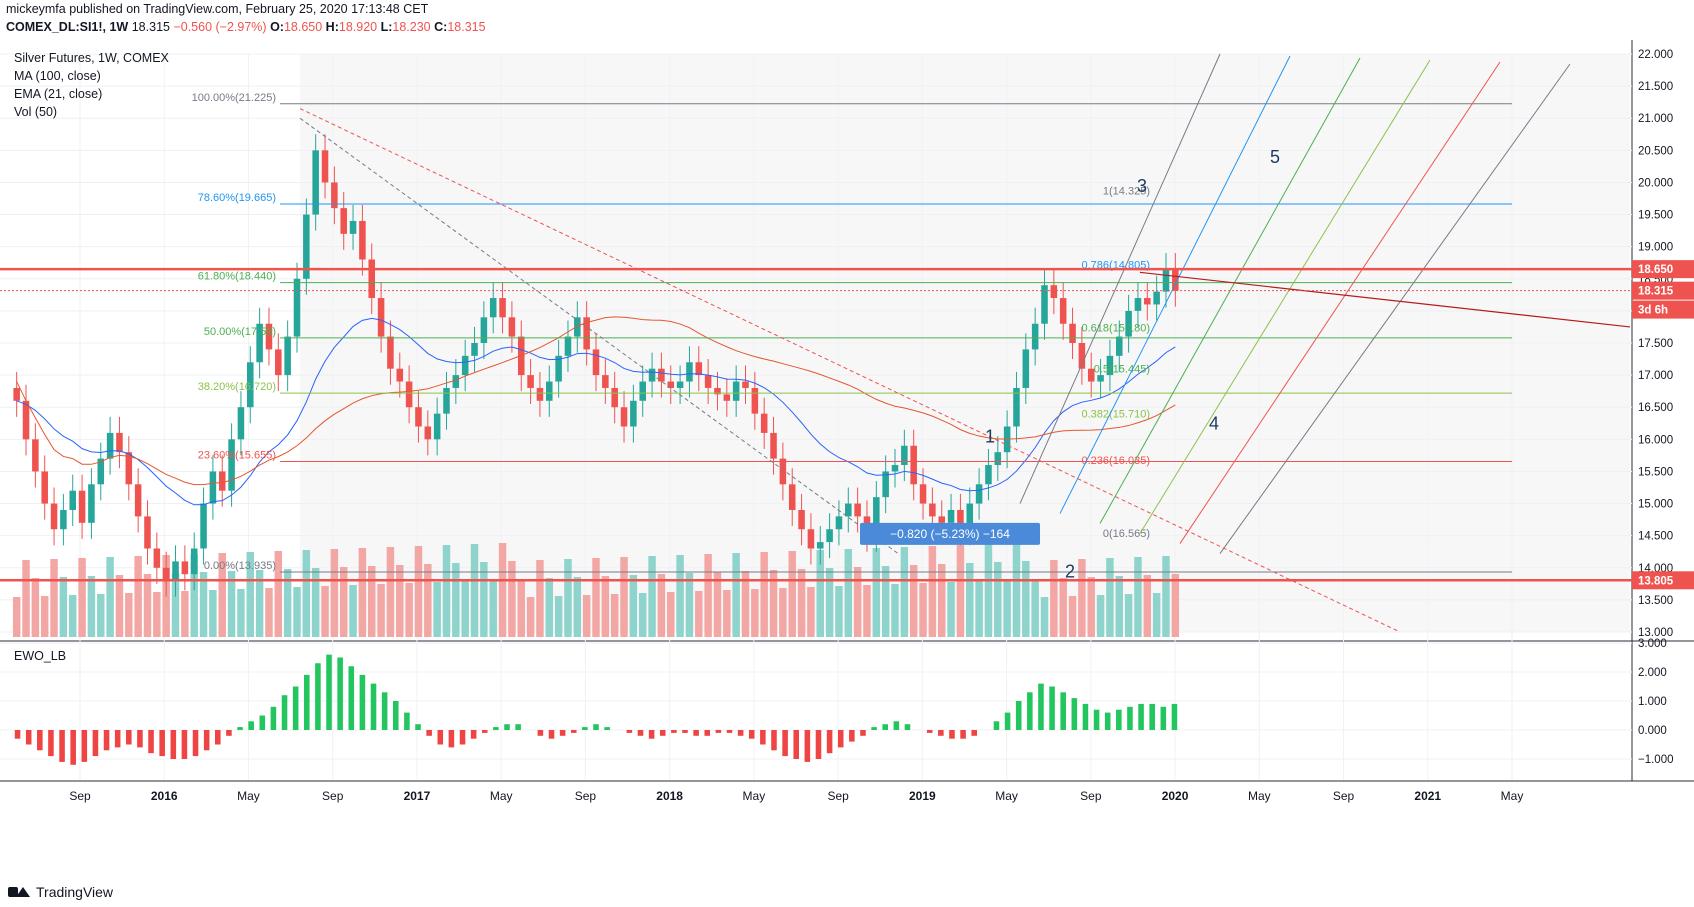 The width and height of the screenshot is (1694, 907). What do you see at coordinates (1652, 673) in the screenshot?
I see `ewo-tick-label: 2.000` at bounding box center [1652, 673].